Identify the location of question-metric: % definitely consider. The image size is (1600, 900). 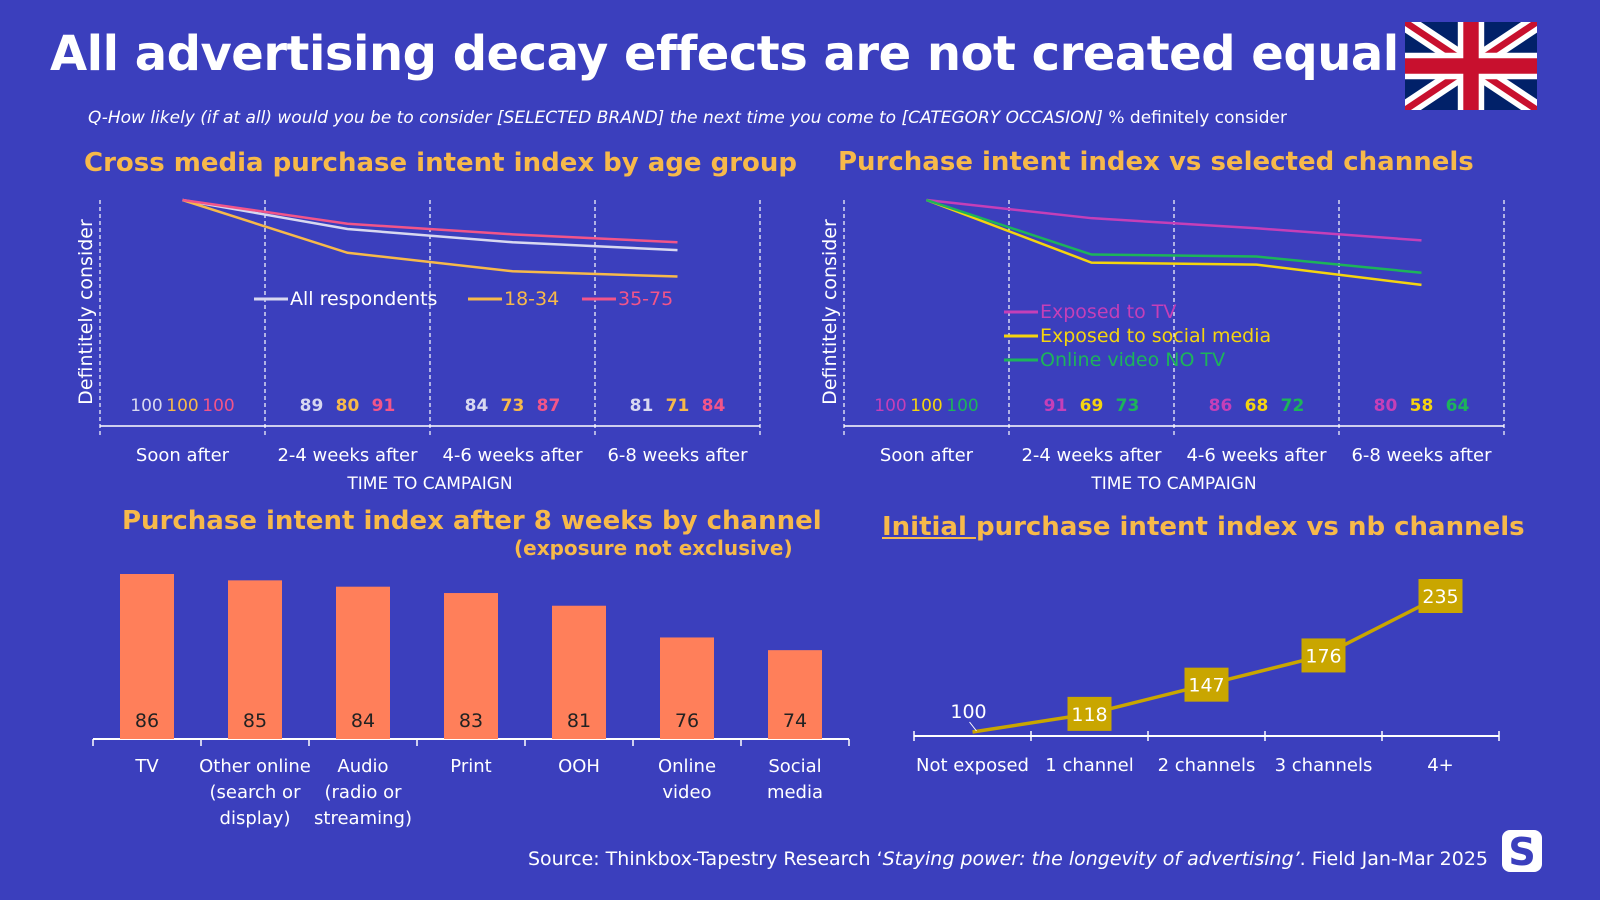
(1195, 118).